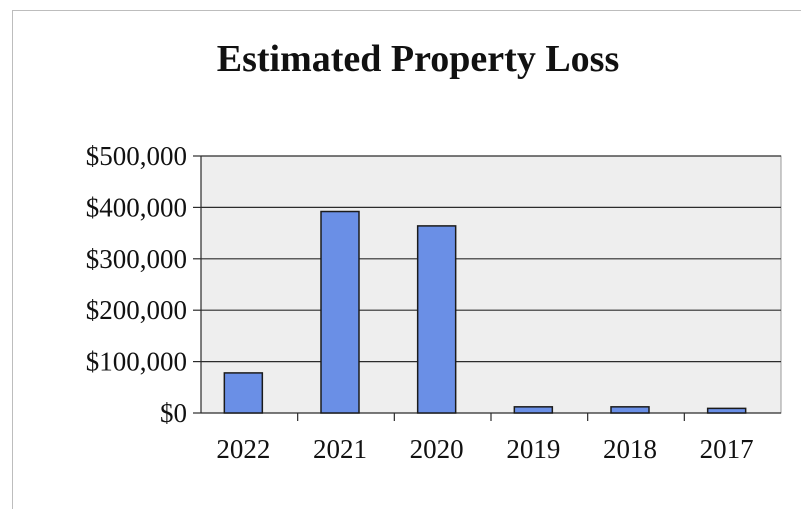  What do you see at coordinates (630, 410) in the screenshot?
I see `bar-2018` at bounding box center [630, 410].